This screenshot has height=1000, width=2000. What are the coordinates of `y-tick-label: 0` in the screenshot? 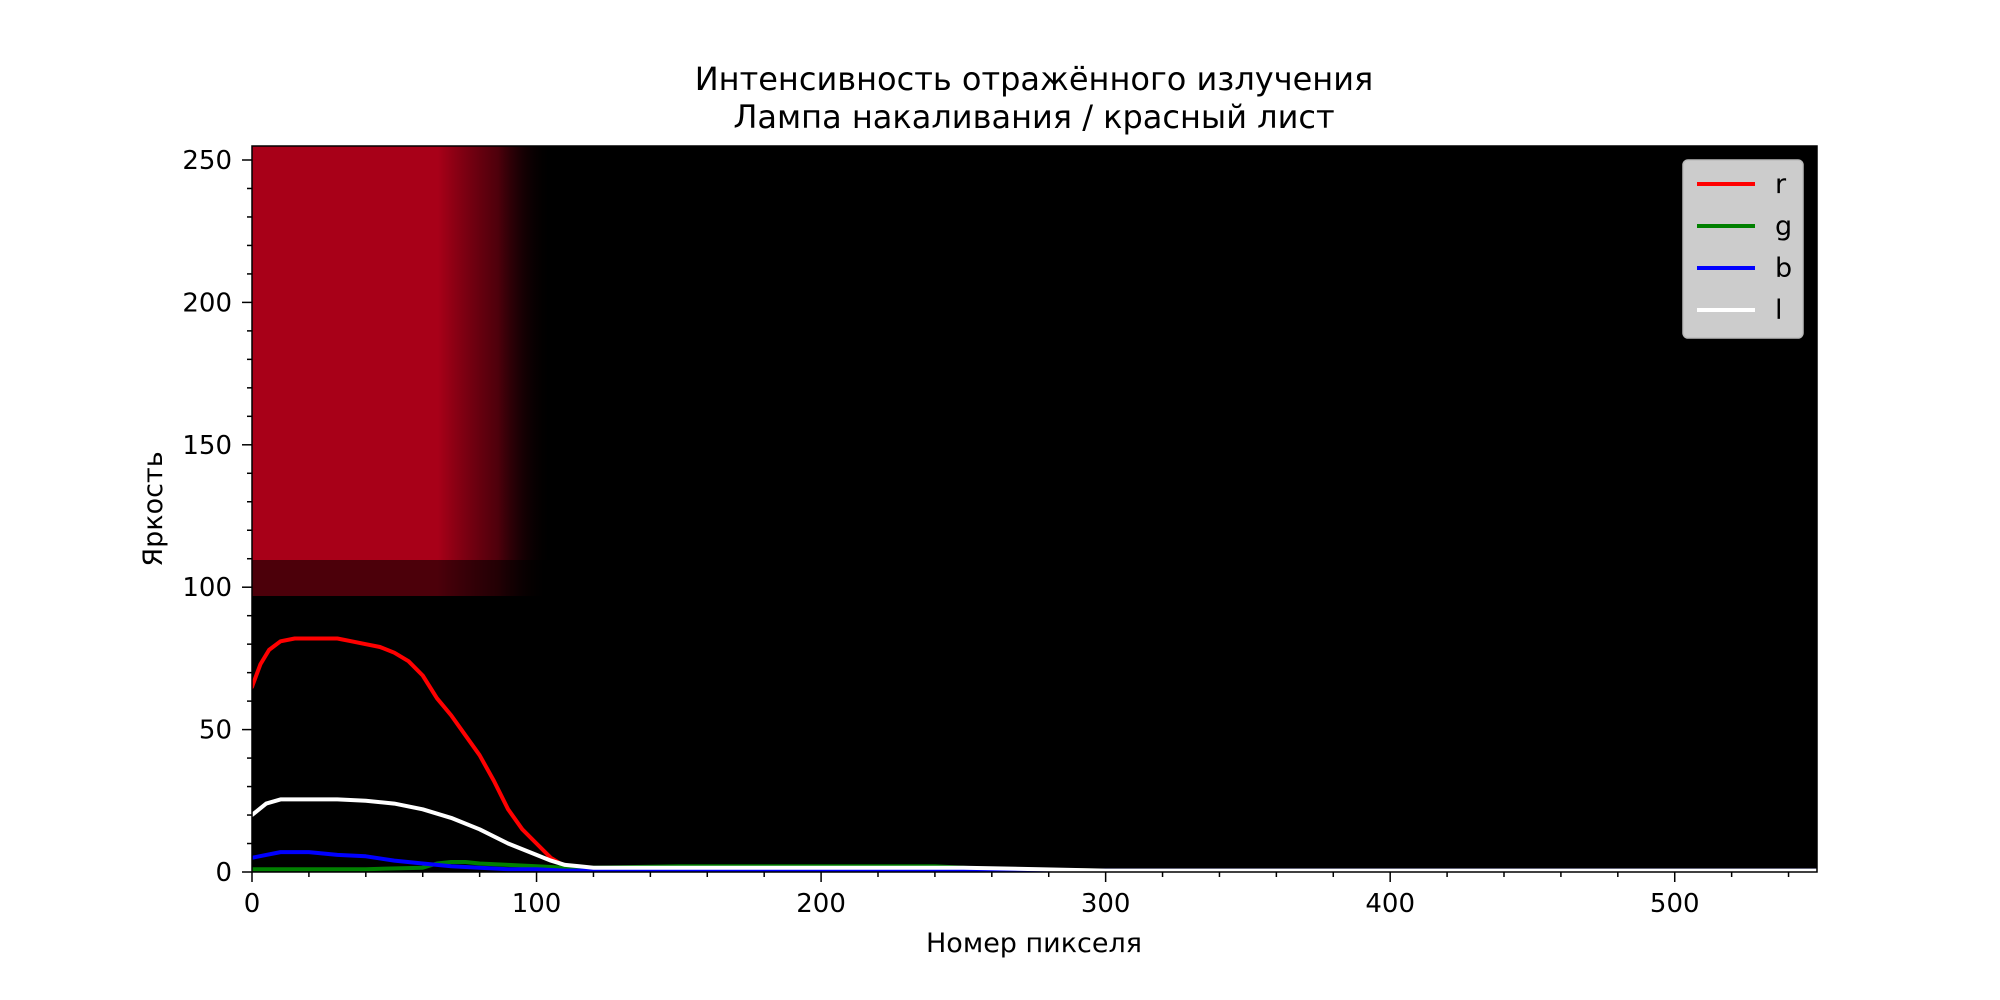 It's located at (223, 873).